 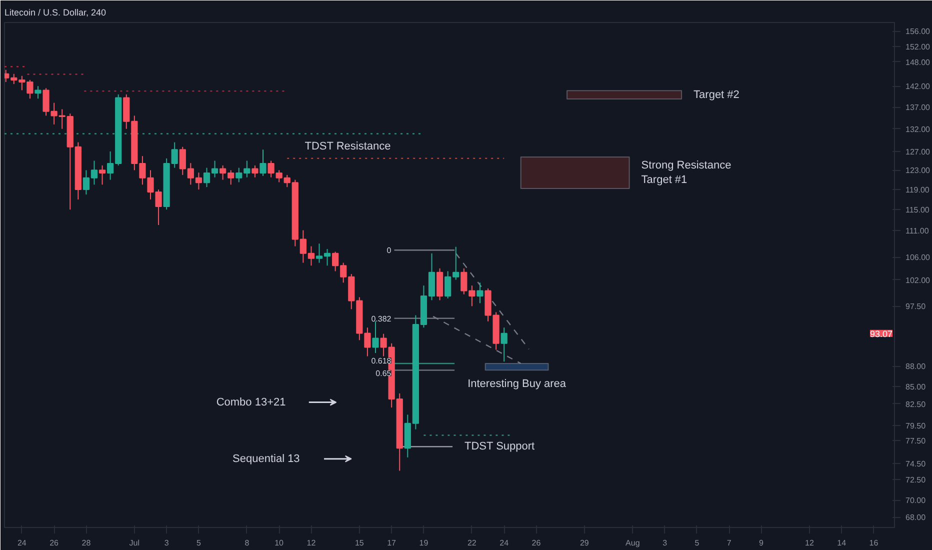 I want to click on y-tick-label: 142.00, so click(x=918, y=87).